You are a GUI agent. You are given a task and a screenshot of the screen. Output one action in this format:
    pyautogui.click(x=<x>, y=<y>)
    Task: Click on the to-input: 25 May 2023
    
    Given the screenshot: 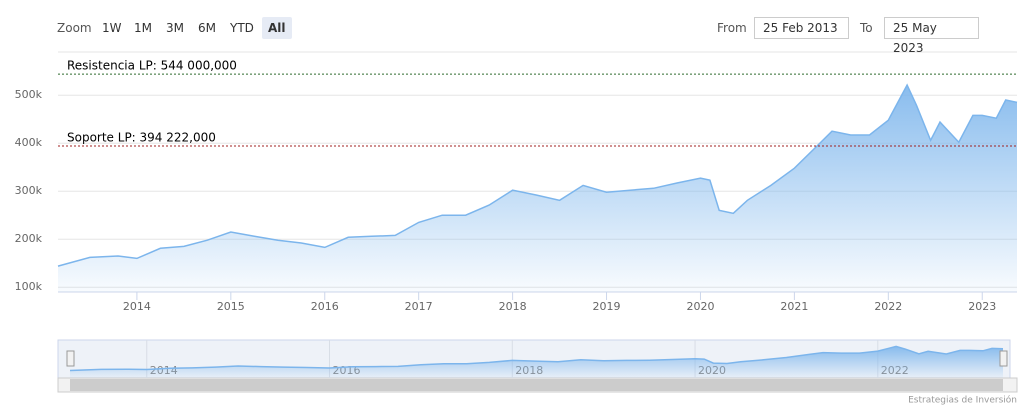 What is the action you would take?
    pyautogui.click(x=931, y=36)
    